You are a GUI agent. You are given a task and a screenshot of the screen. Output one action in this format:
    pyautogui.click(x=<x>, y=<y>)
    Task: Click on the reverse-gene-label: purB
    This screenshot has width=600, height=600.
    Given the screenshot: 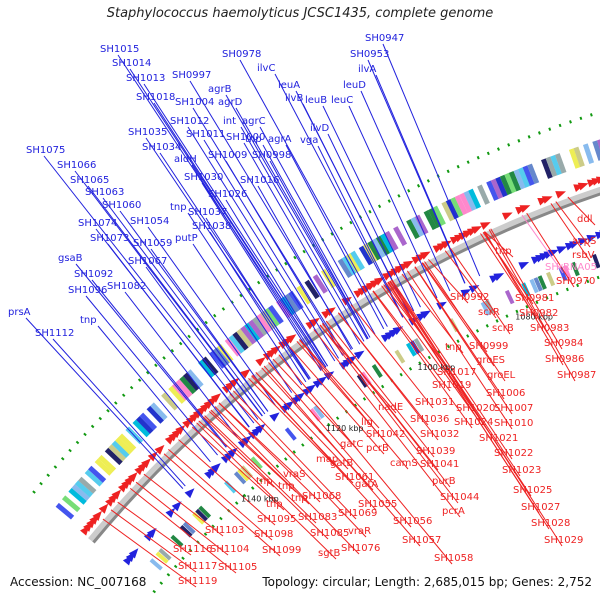 What is the action you would take?
    pyautogui.click(x=444, y=481)
    